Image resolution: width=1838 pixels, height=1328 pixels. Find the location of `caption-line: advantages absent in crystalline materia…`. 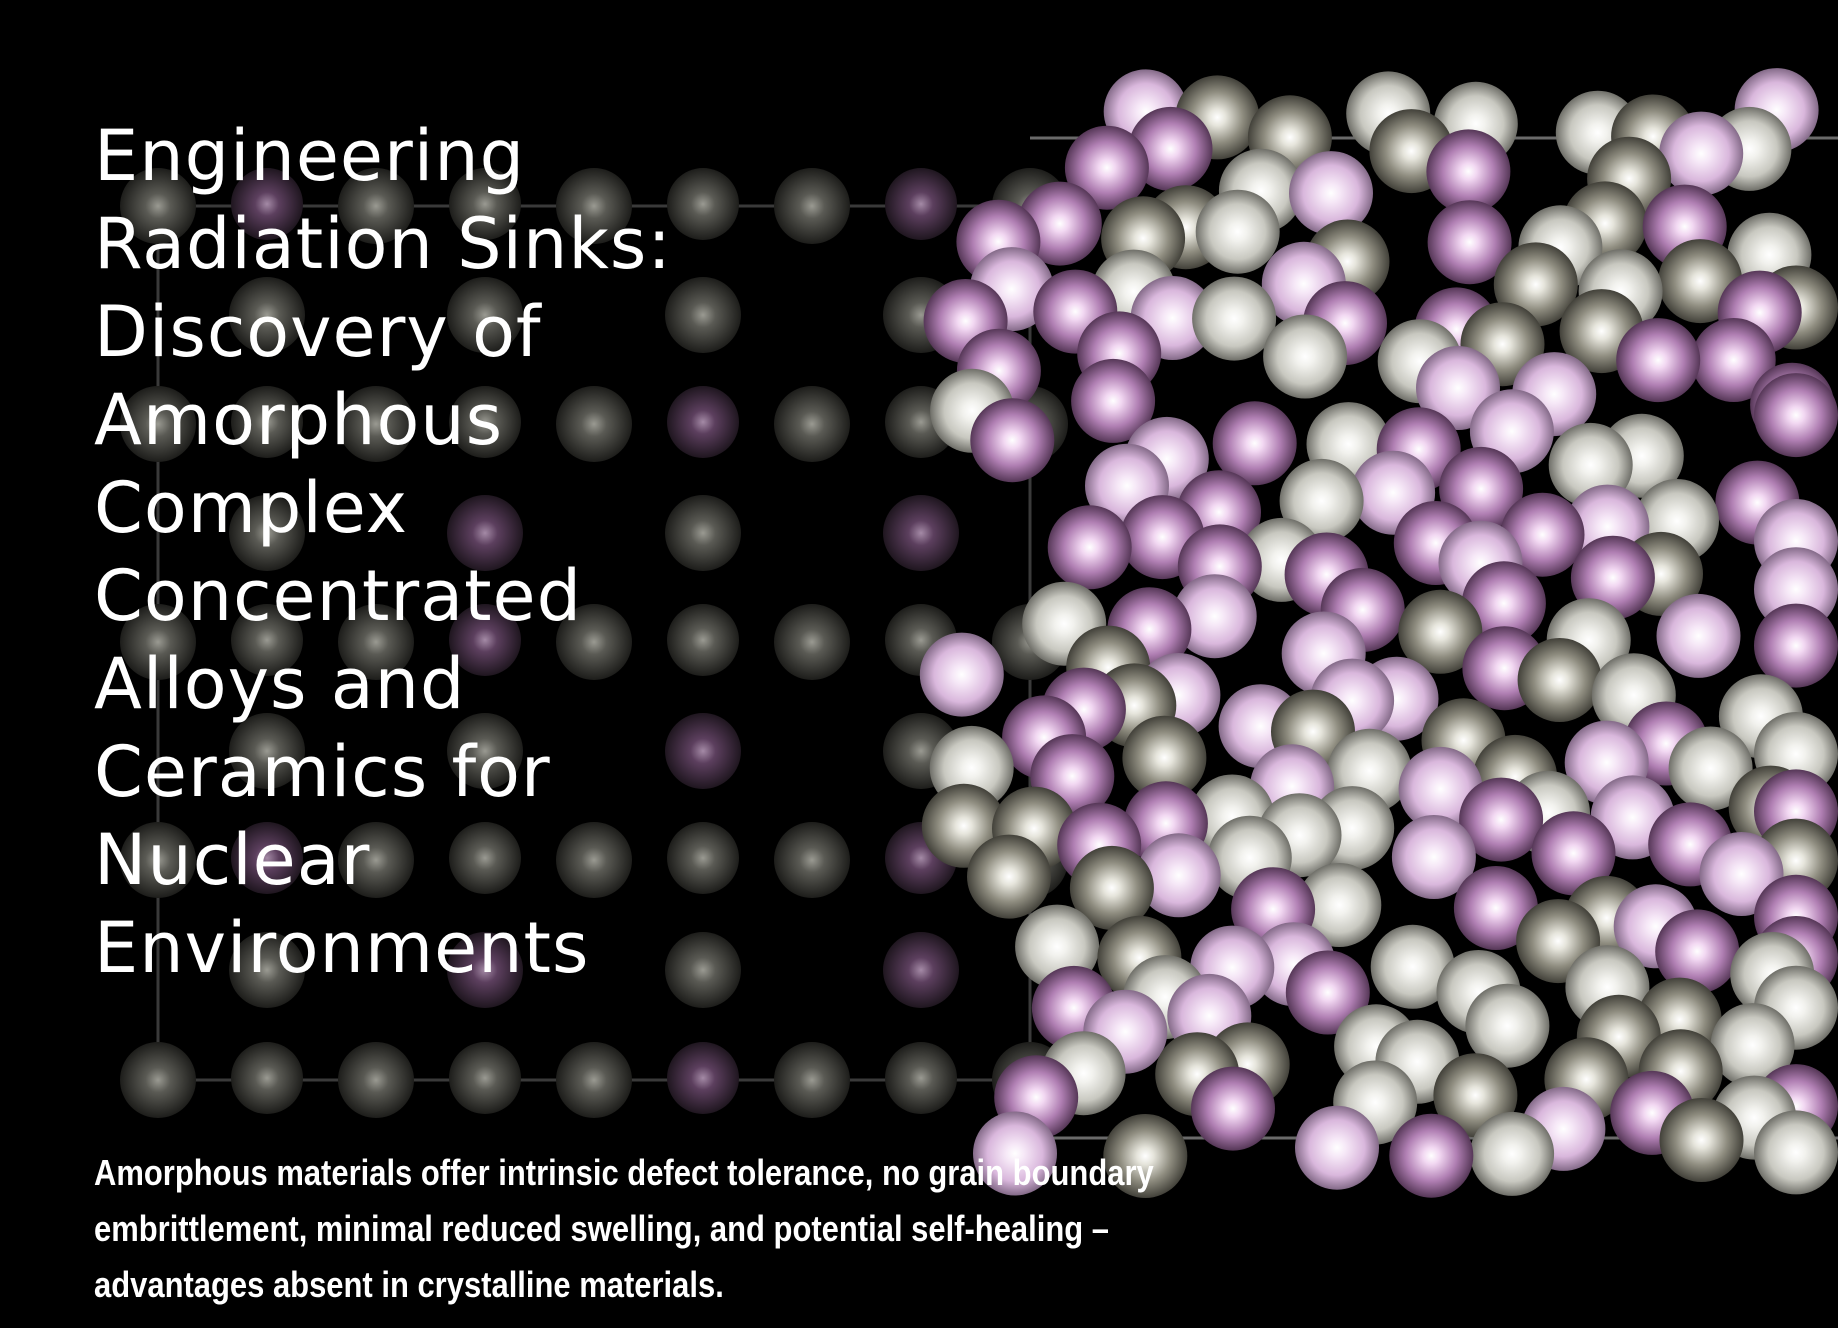

caption-line: advantages absent in crystalline materia… is located at coordinates (409, 1284).